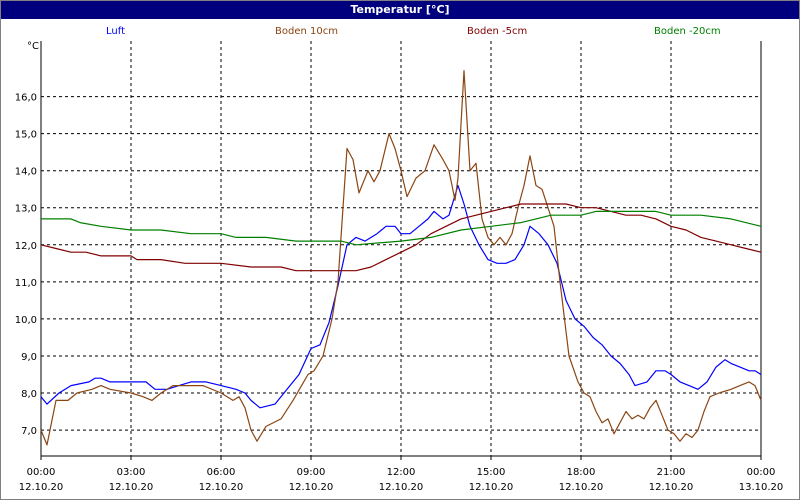  What do you see at coordinates (26, 172) in the screenshot?
I see `y-tick-label: 14,0` at bounding box center [26, 172].